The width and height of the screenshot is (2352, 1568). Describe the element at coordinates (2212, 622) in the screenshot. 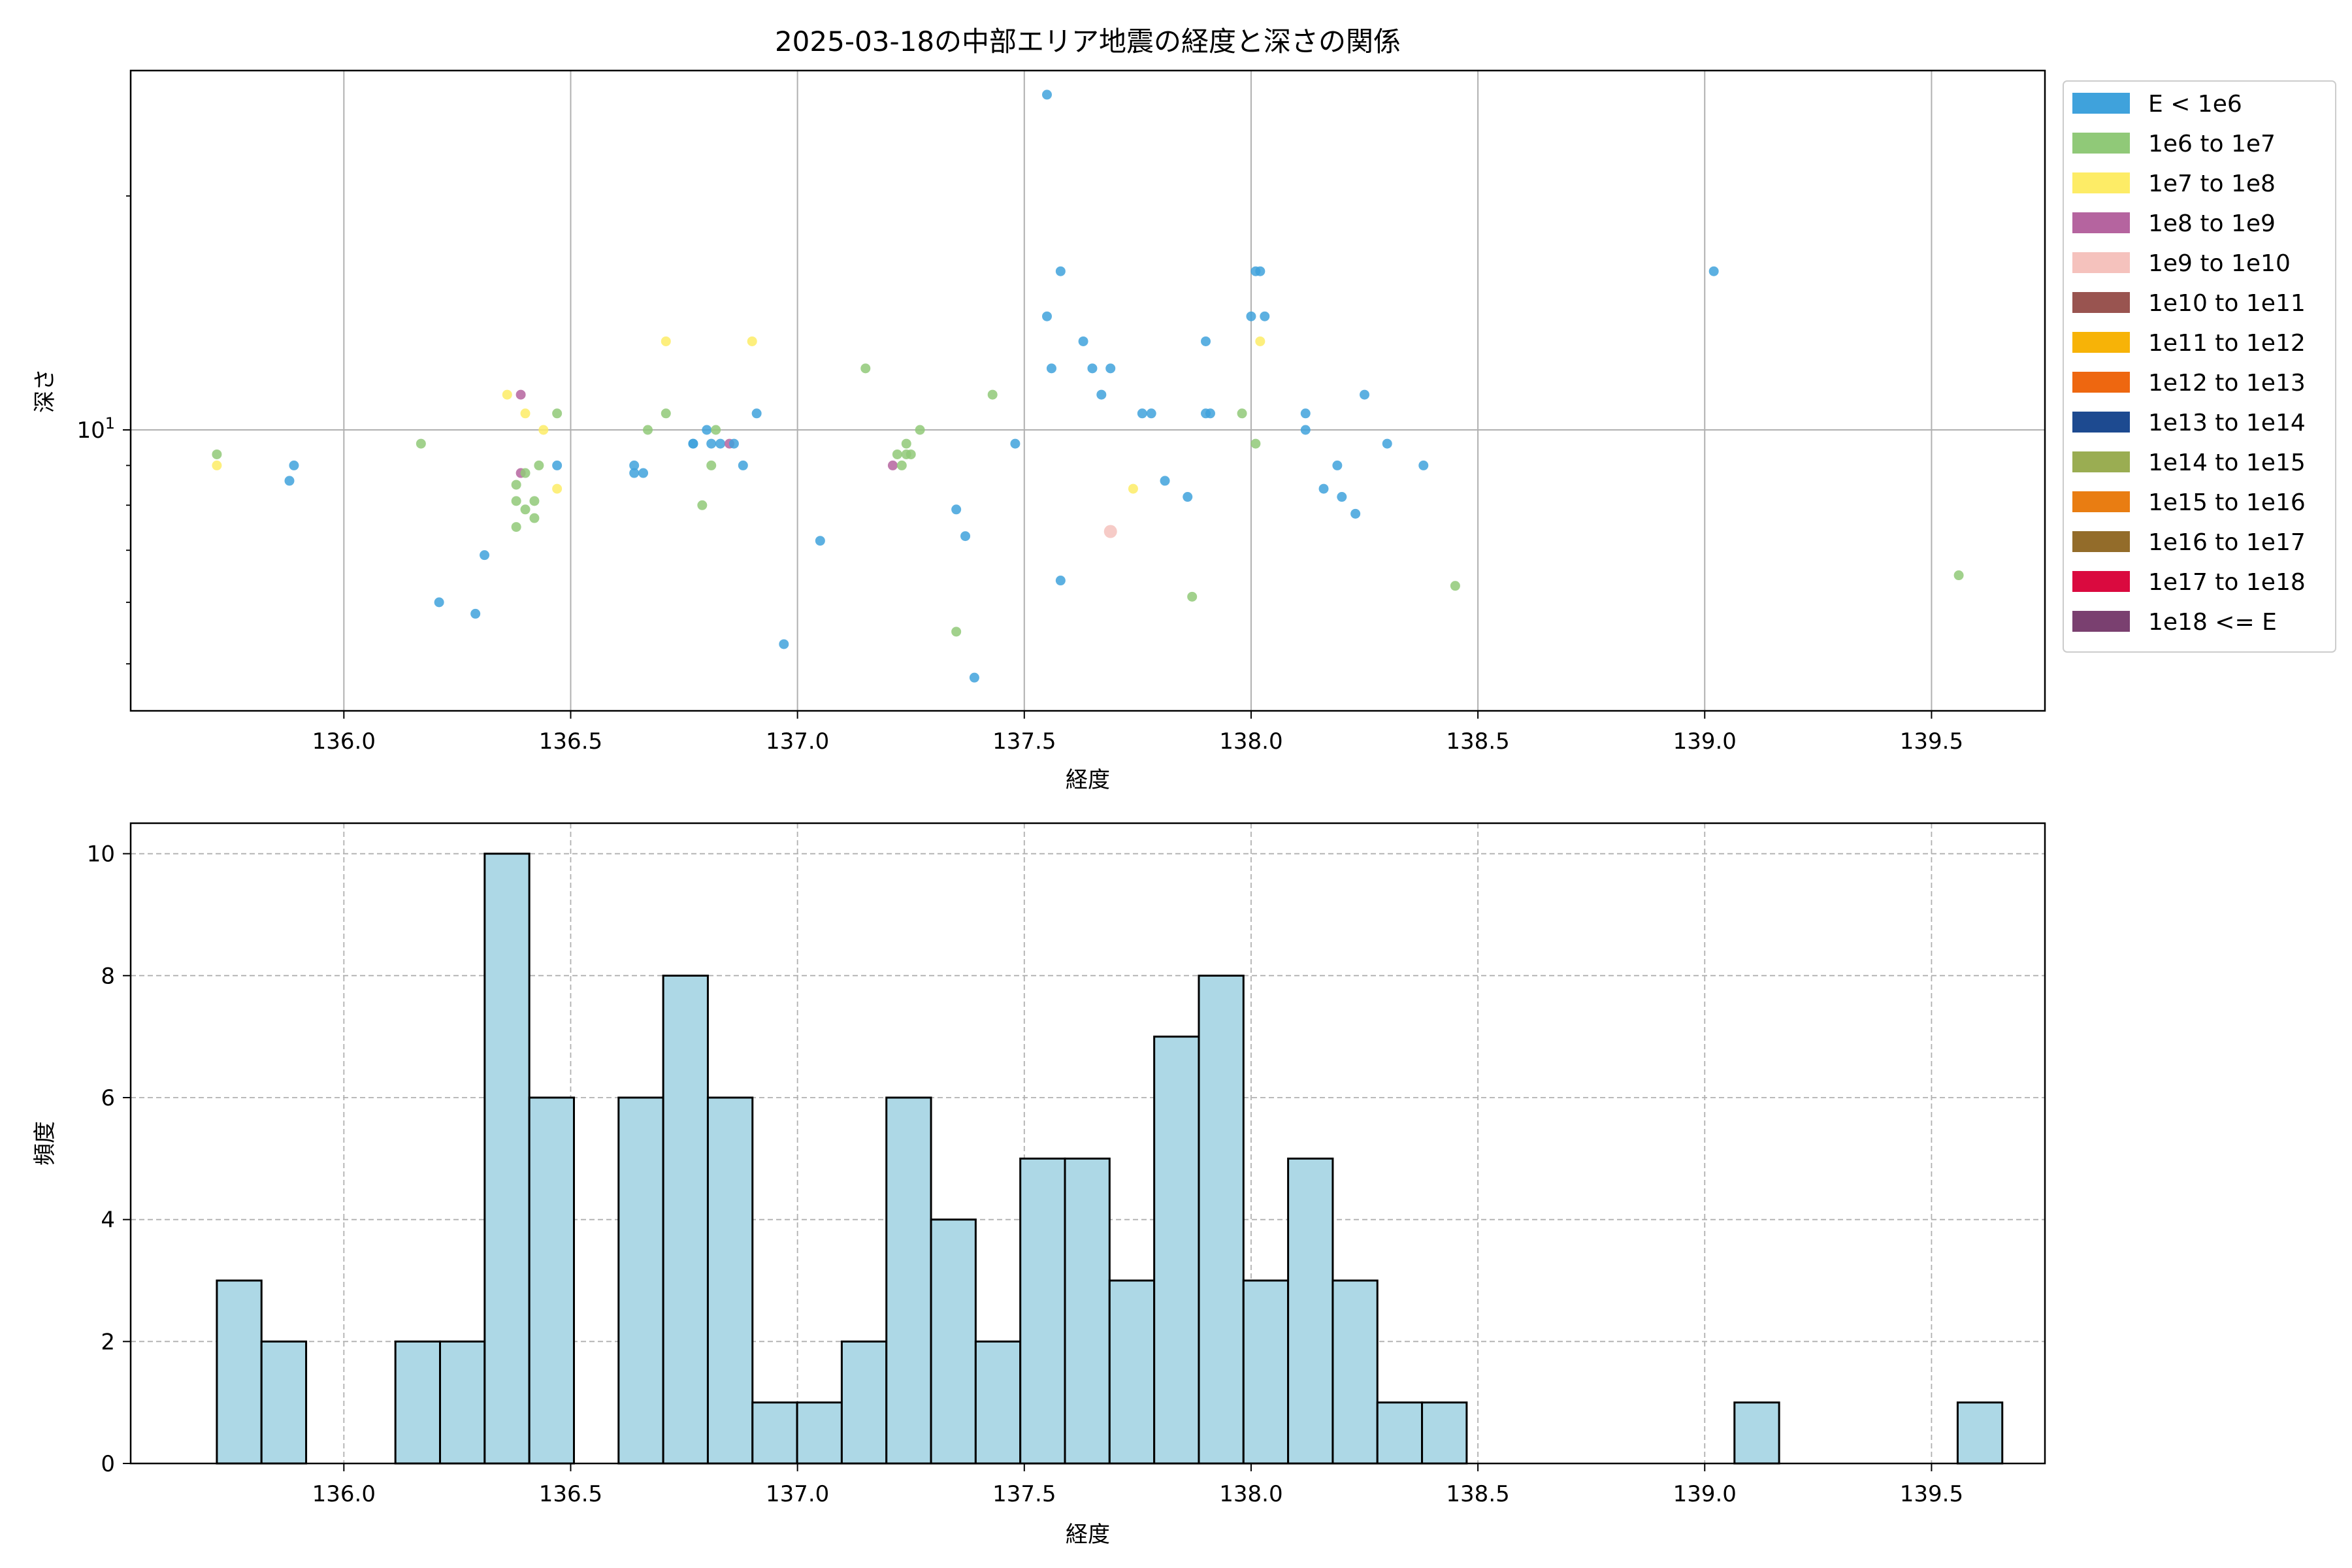

I see `legend-label: 1e18 <= E` at that location.